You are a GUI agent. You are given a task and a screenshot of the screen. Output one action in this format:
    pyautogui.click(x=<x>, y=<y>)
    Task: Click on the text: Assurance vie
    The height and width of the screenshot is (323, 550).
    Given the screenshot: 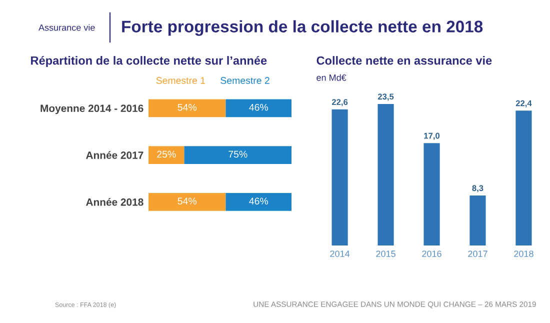 What is the action you would take?
    pyautogui.click(x=66, y=27)
    